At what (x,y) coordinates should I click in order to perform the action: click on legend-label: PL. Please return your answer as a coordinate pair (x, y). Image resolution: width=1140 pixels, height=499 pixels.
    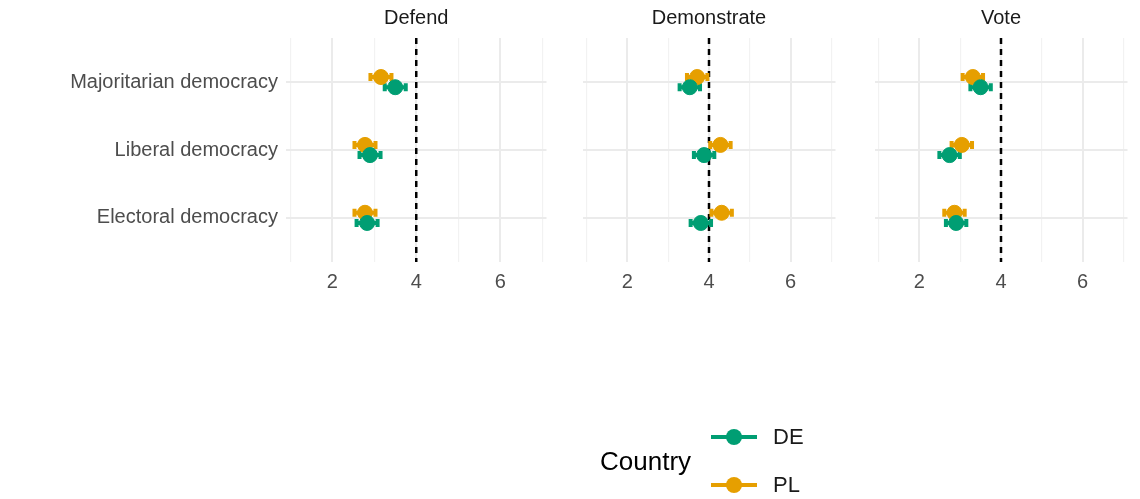
    Looking at the image, I should click on (786, 485).